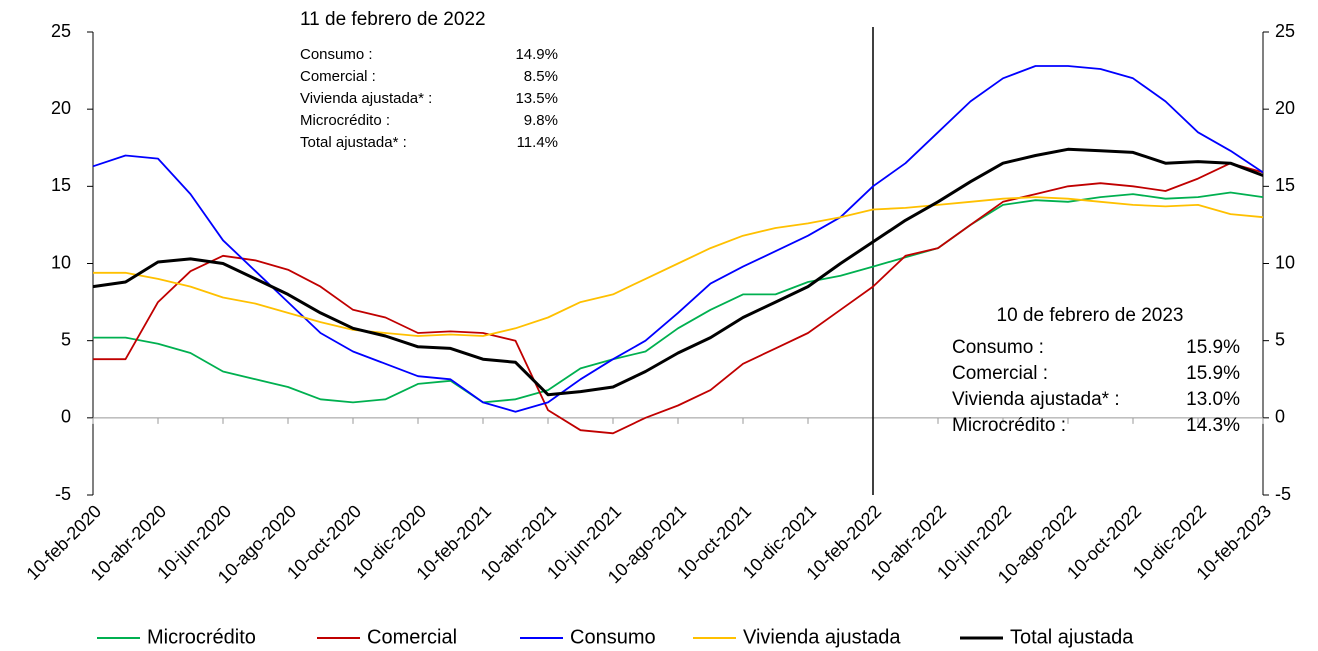 This screenshot has width=1318, height=651. I want to click on y2-tick-label: -5, so click(1283, 494).